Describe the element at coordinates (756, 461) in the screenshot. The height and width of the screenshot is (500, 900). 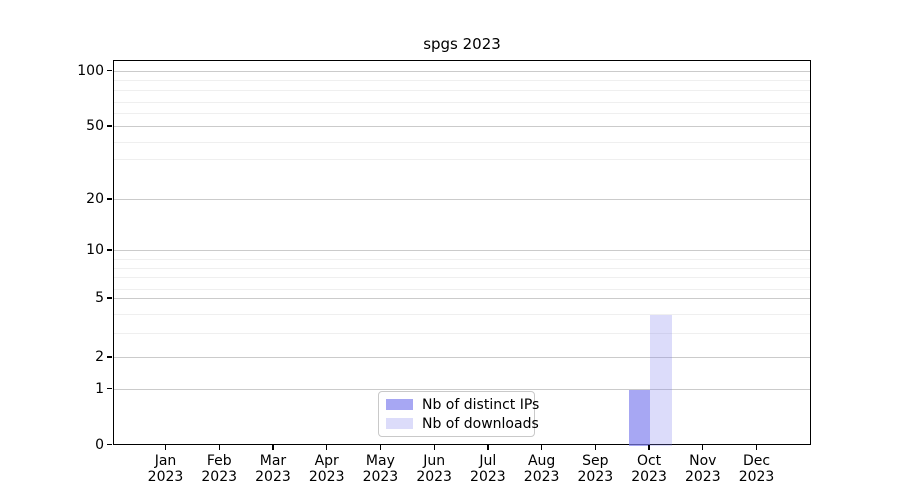
I see `x-tick-month: Dec` at that location.